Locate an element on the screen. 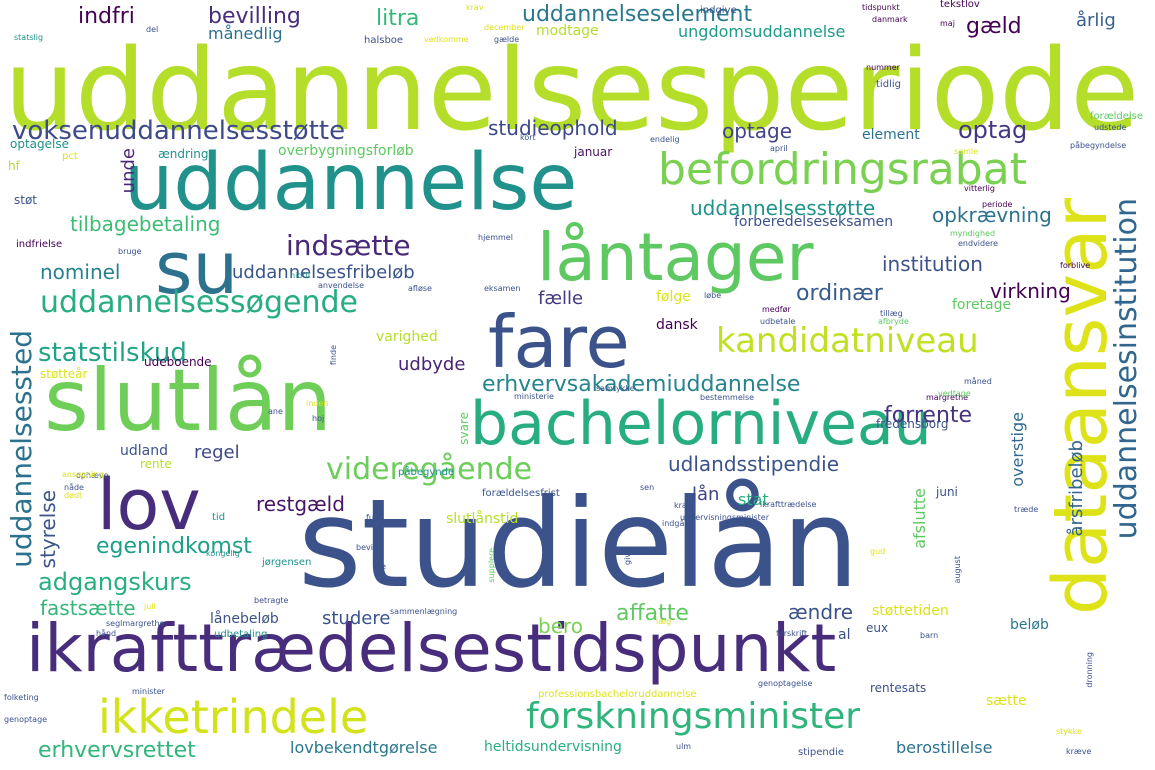  word: hjemmel is located at coordinates (495, 237).